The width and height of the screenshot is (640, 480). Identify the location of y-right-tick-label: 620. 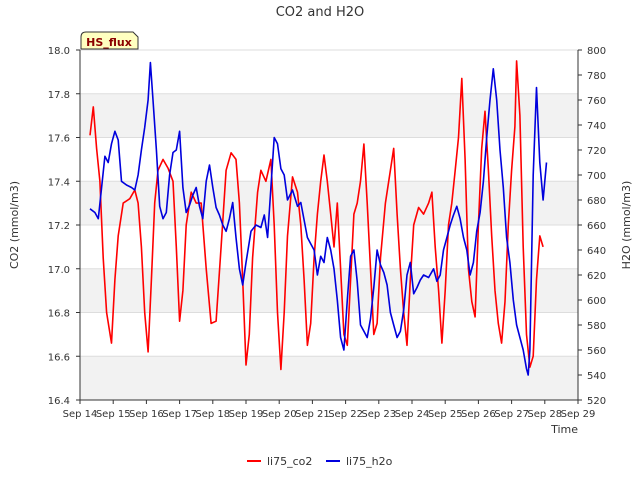
(596, 276).